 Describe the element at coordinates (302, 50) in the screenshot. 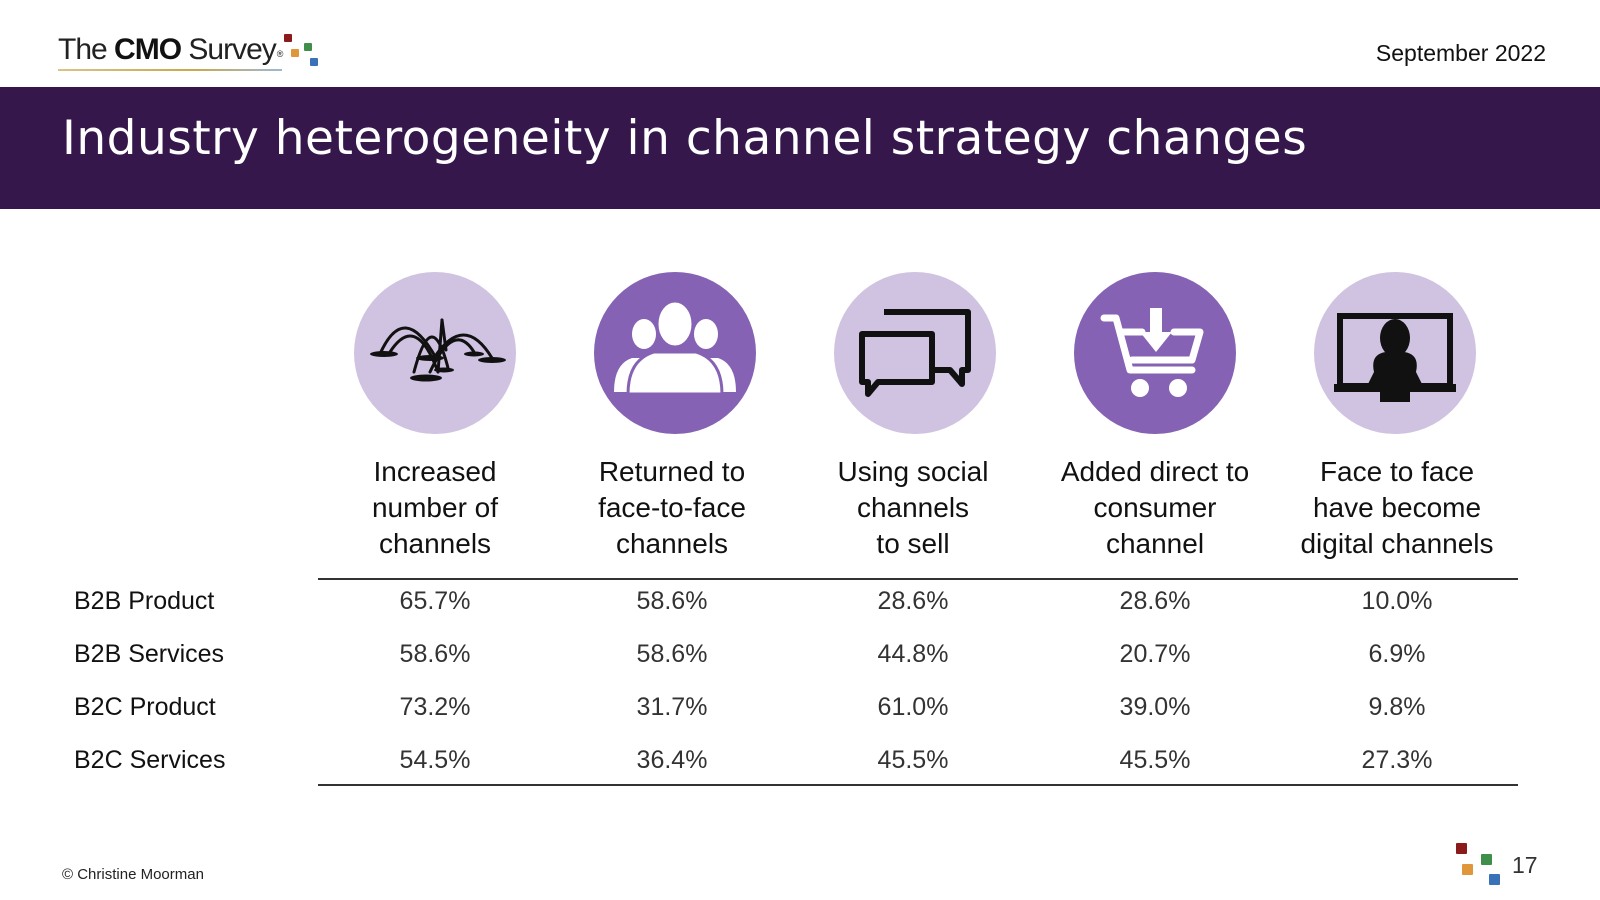

I see `logo-squares-icon` at that location.